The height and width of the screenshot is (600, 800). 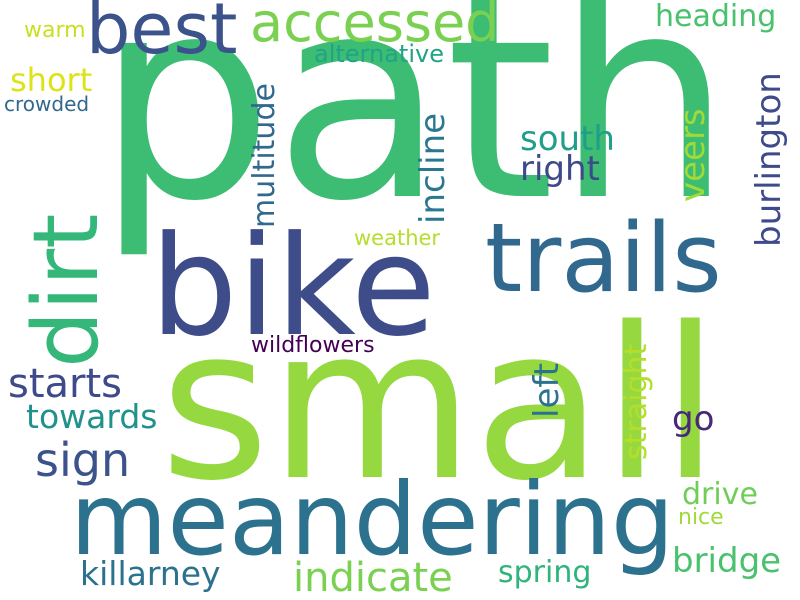 I want to click on word-spring: spring, so click(x=545, y=572).